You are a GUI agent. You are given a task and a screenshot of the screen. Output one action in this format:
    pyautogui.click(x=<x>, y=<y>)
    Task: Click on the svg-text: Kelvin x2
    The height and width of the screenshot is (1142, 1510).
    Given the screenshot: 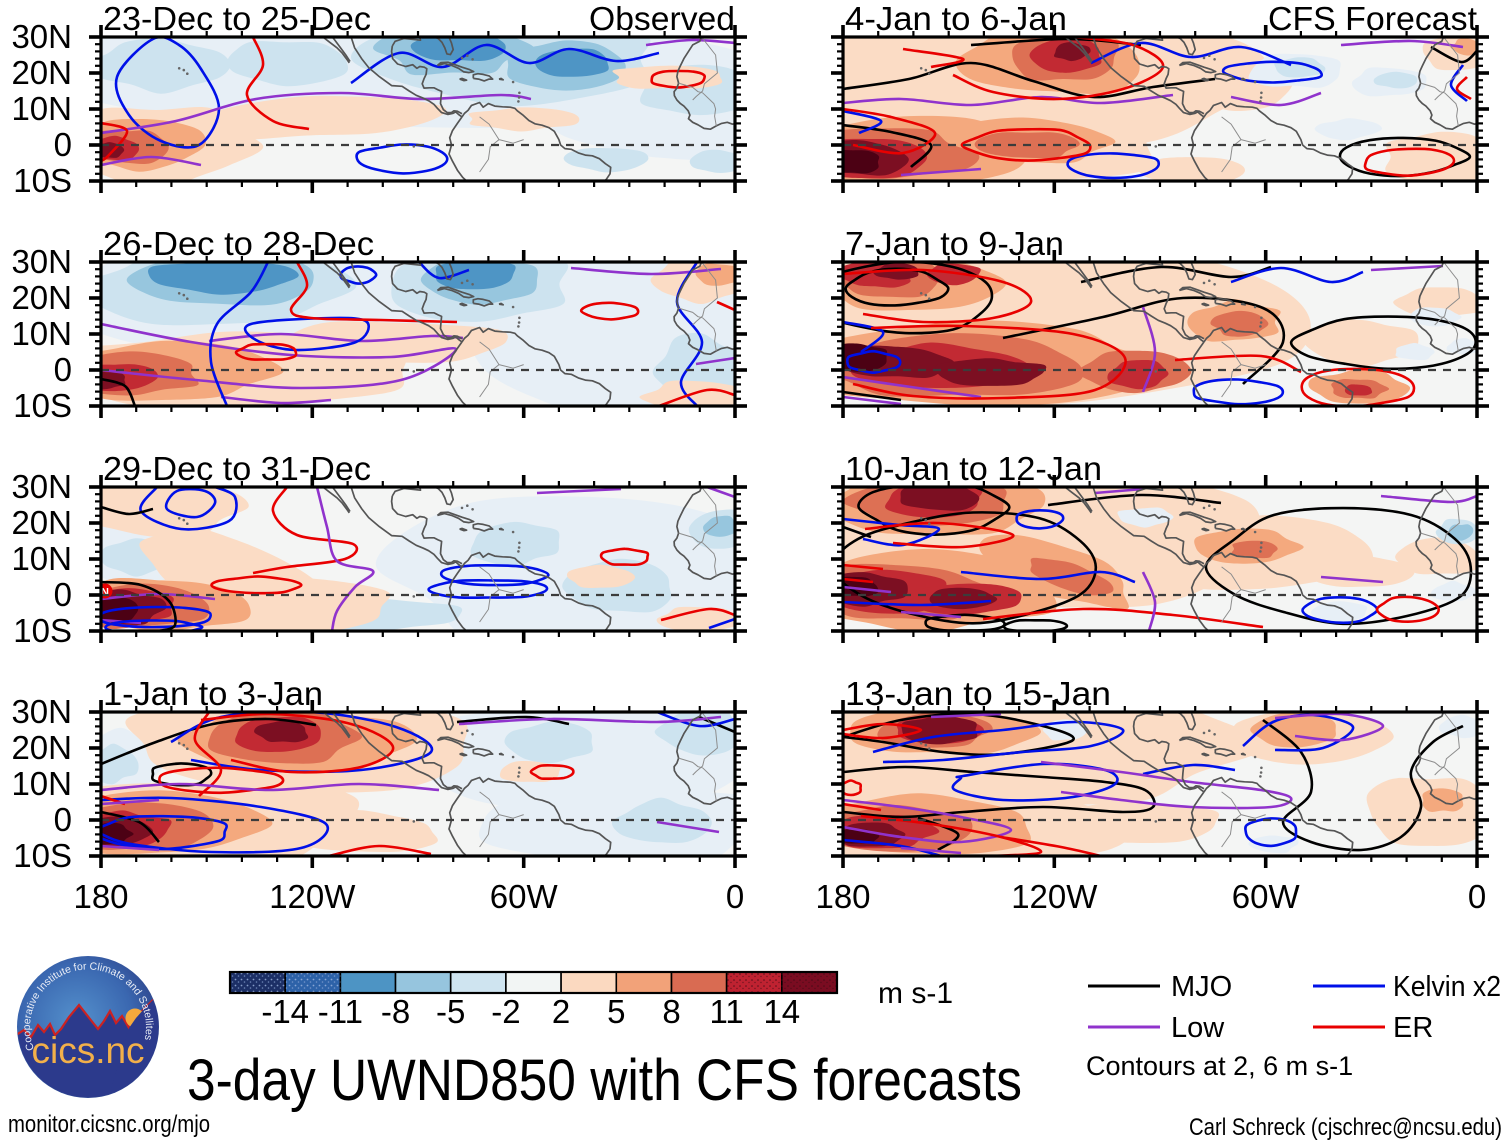 What is the action you would take?
    pyautogui.click(x=1447, y=987)
    